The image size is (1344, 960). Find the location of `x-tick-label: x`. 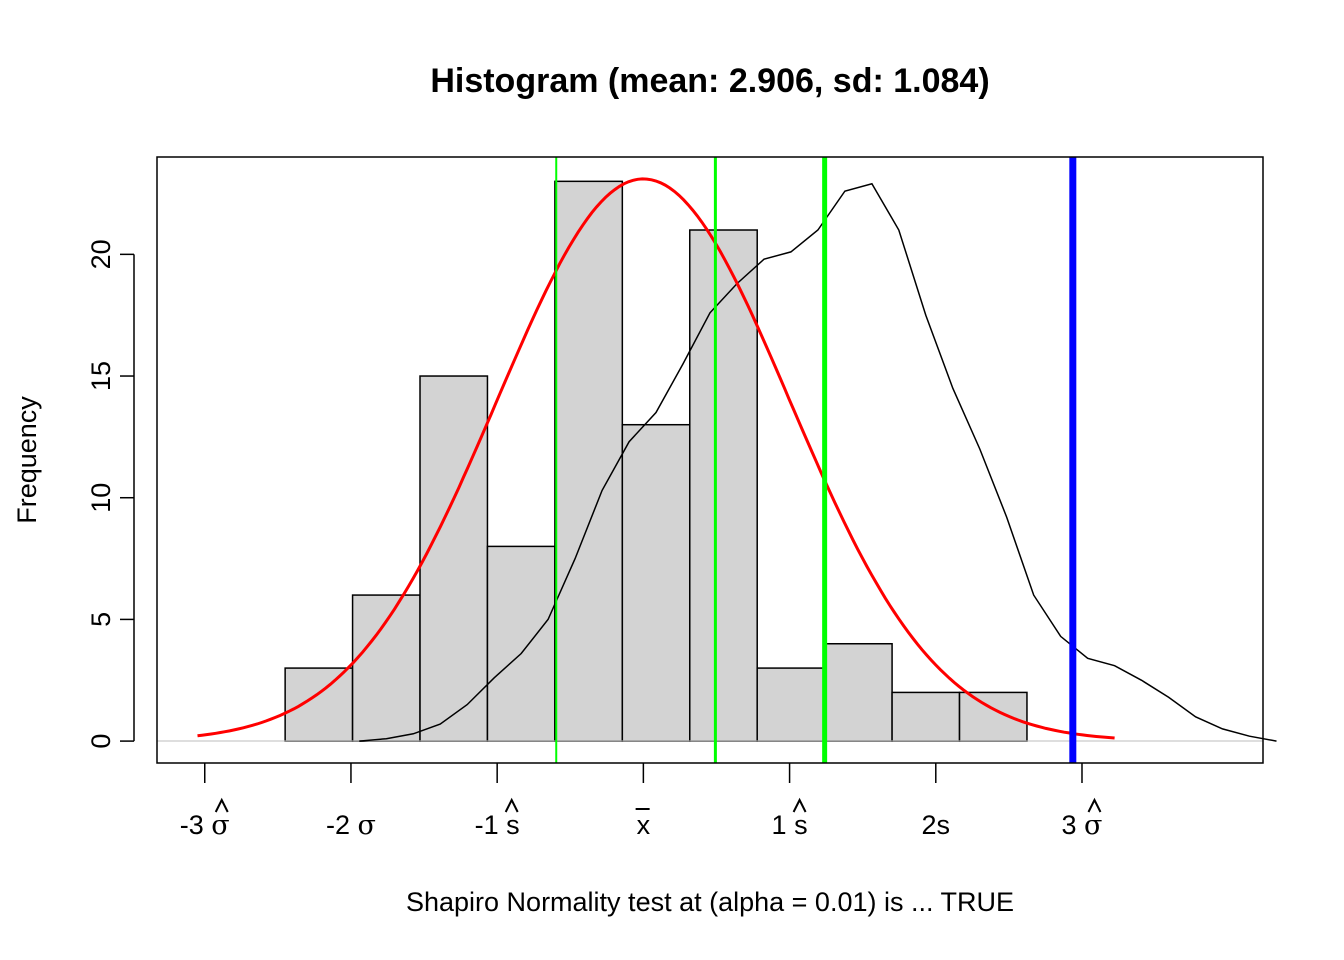

x-tick-label: x is located at coordinates (644, 825).